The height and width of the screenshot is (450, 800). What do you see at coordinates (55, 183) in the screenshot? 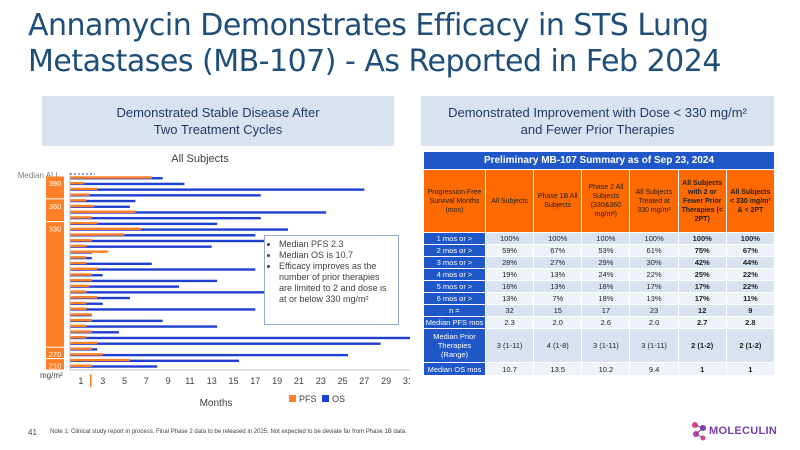
I see `dose-group-label: 390` at bounding box center [55, 183].